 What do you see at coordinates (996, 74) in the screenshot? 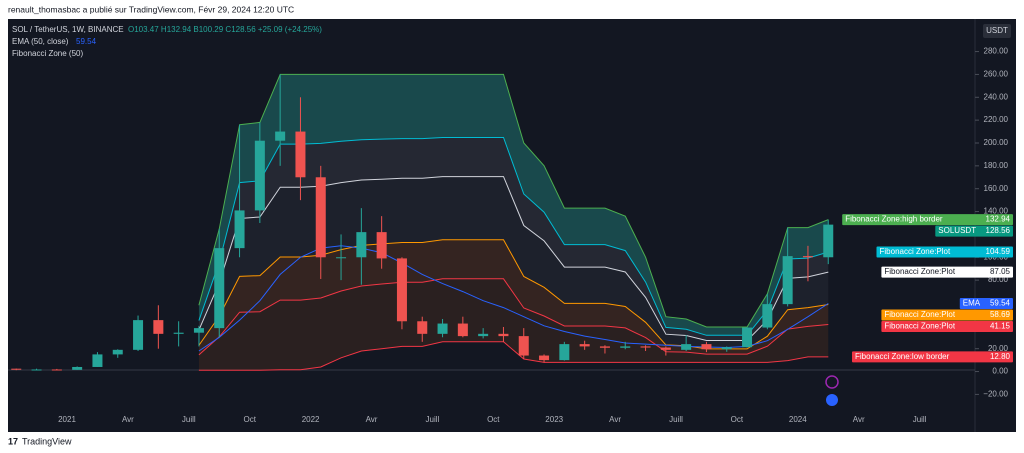
I see `y-tick-label: 260.00` at bounding box center [996, 74].